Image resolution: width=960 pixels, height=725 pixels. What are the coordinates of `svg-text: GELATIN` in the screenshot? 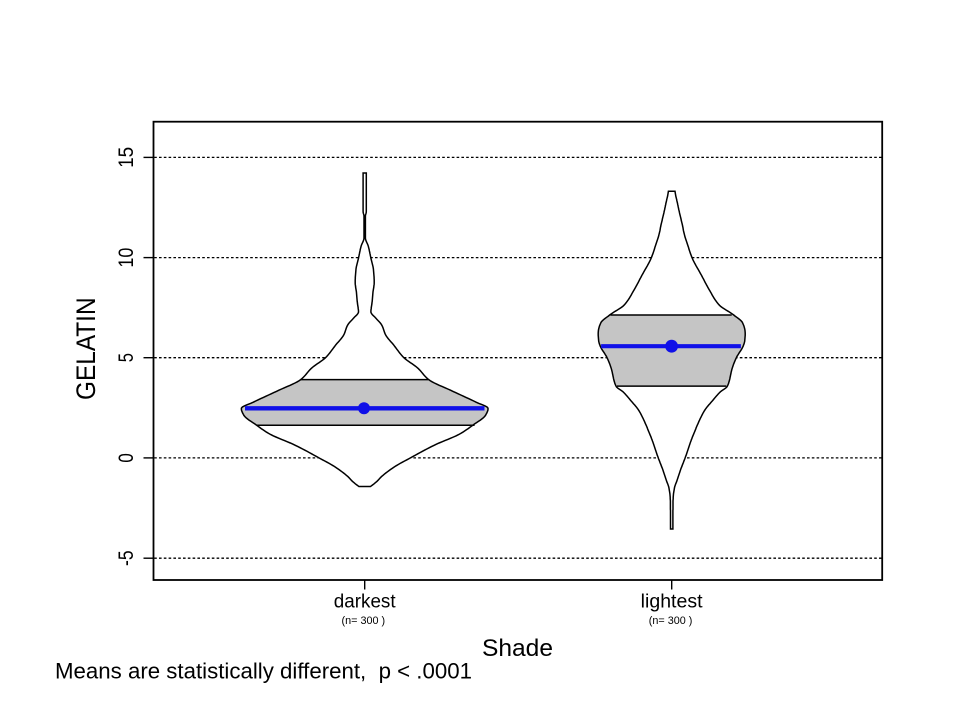 It's located at (86, 348).